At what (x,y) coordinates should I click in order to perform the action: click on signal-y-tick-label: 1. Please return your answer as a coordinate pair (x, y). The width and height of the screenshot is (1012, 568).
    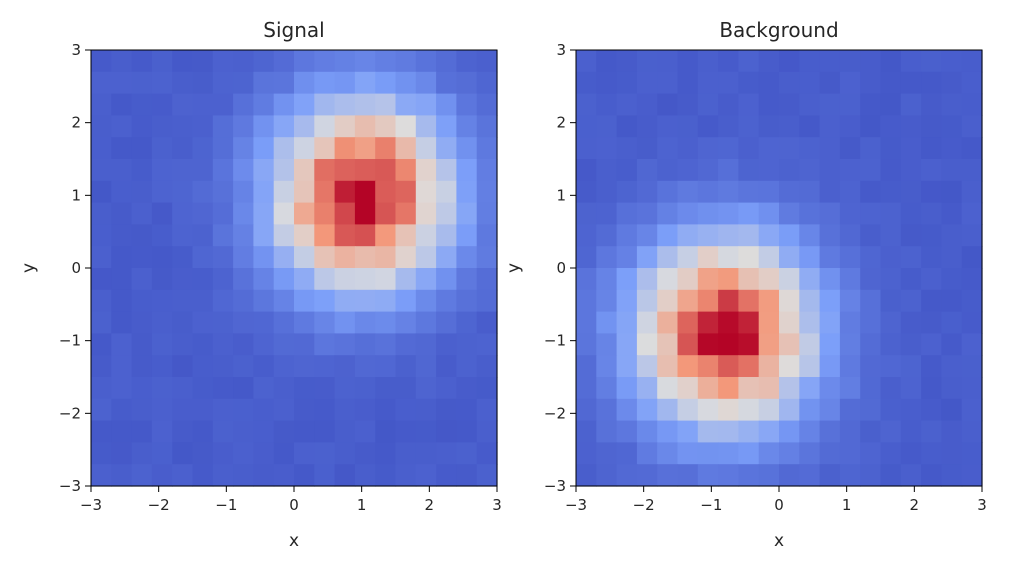
    Looking at the image, I should click on (76, 195).